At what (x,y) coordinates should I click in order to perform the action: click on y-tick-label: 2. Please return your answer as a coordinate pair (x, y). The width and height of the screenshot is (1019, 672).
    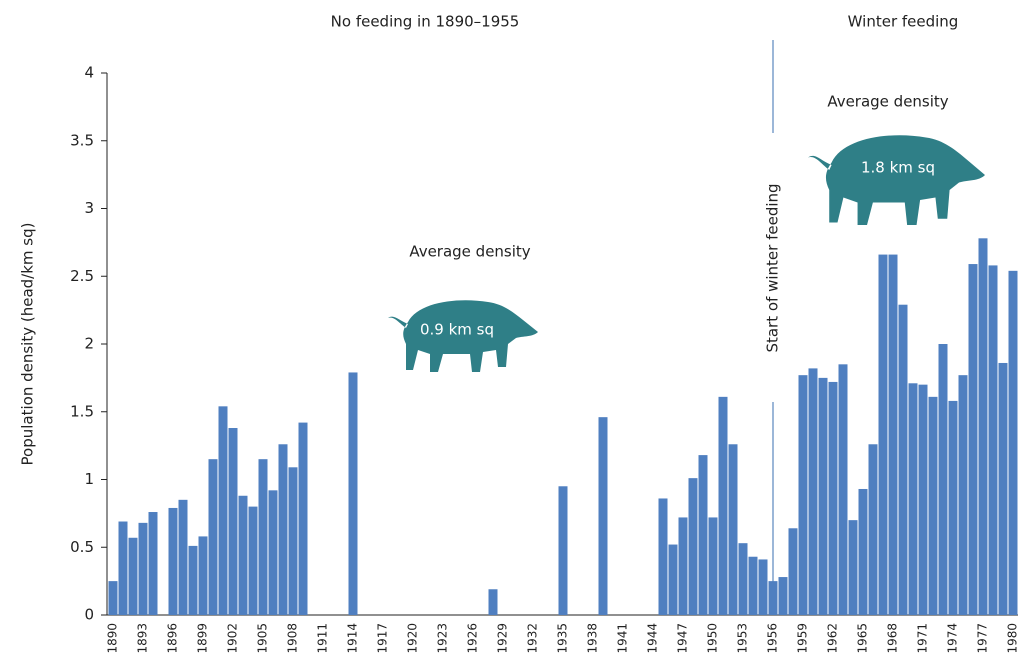
    Looking at the image, I should click on (89, 344).